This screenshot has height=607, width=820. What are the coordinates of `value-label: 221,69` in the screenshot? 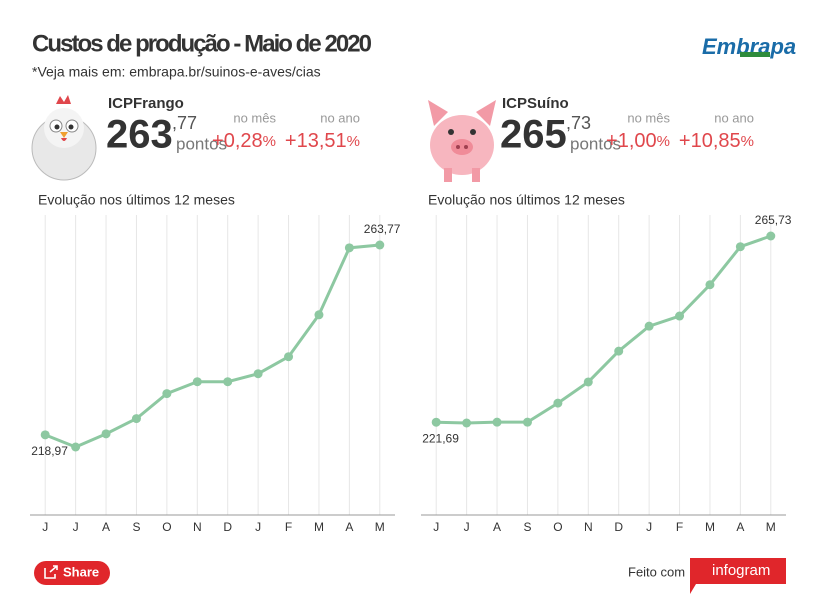 It's located at (440, 438).